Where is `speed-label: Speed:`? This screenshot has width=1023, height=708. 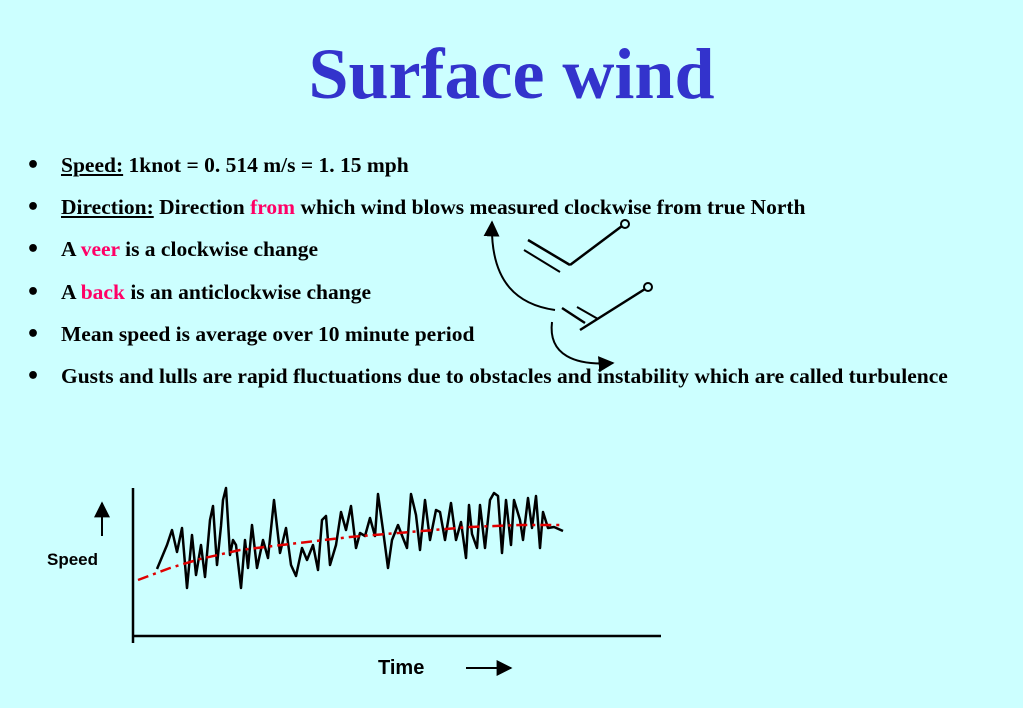 speed-label: Speed: is located at coordinates (92, 165).